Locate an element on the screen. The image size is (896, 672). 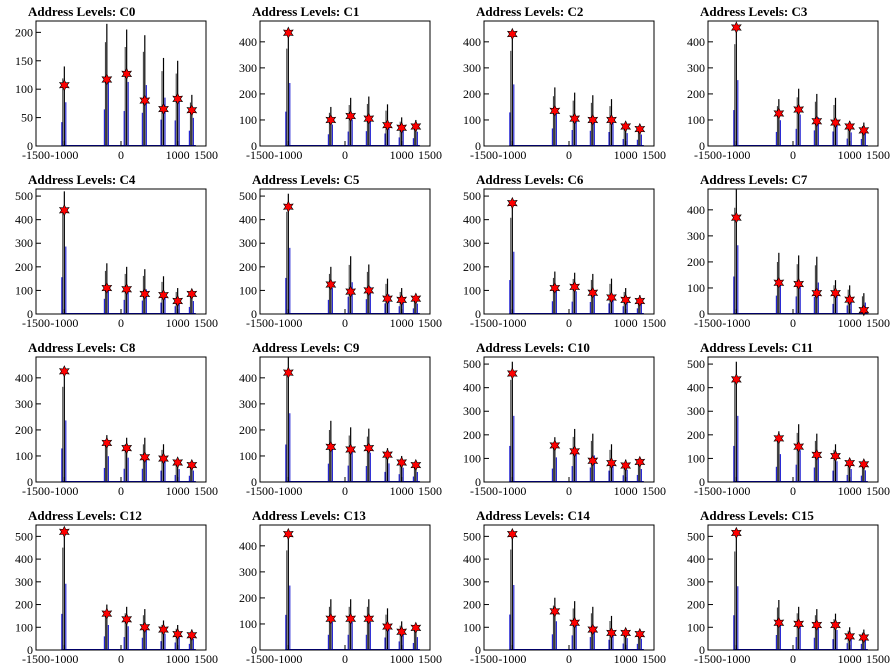
chart-svg: 0 100 200 300 400 500 -1500 -1000 0 1000 1500 is located at coordinates (564, 595).